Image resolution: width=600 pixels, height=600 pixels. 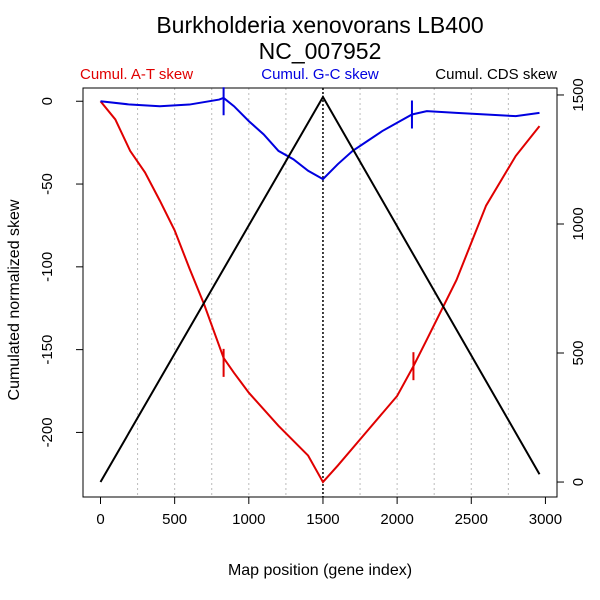 I want to click on y2-tick-label: 1000, so click(x=578, y=223).